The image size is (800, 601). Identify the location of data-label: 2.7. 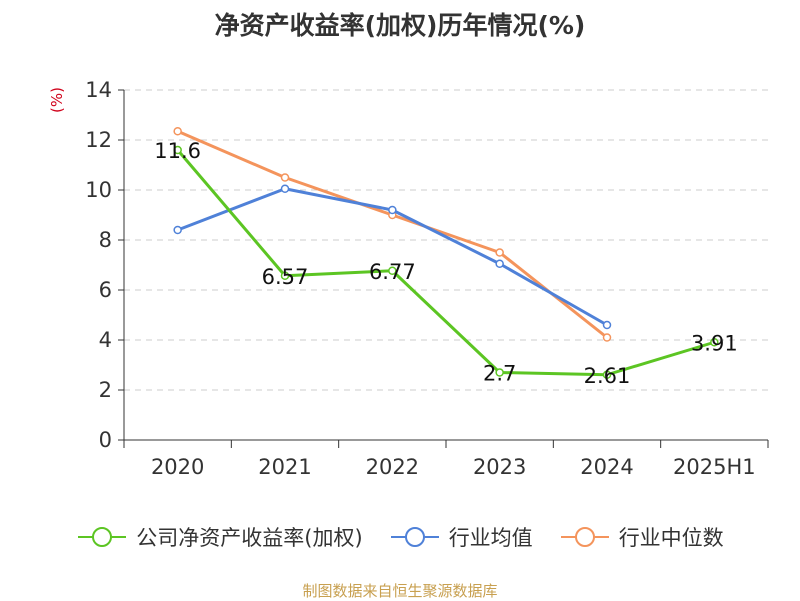
(499, 374).